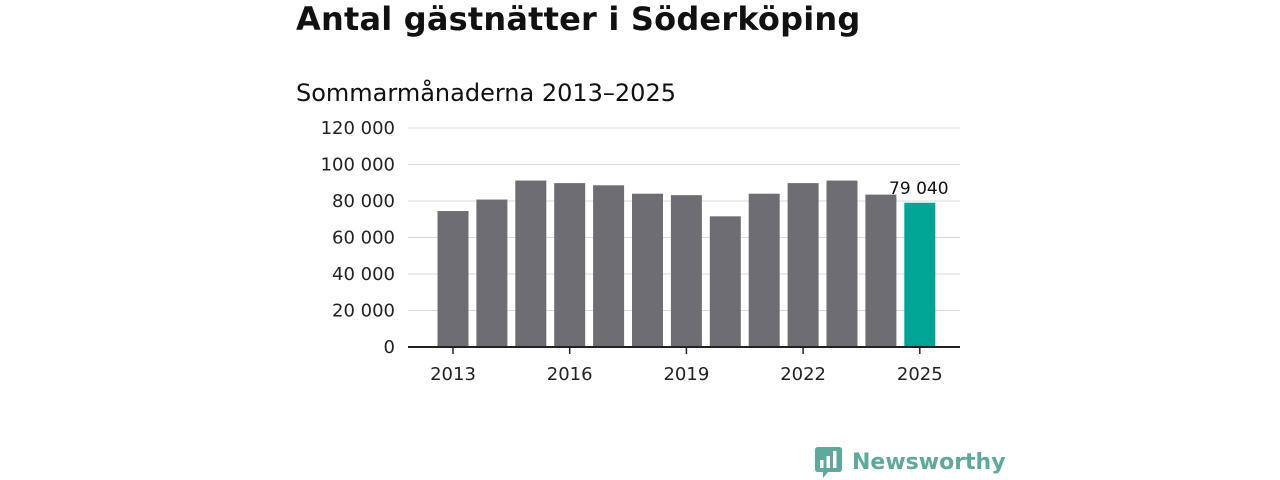 The height and width of the screenshot is (480, 1280). I want to click on bar-2022, so click(803, 265).